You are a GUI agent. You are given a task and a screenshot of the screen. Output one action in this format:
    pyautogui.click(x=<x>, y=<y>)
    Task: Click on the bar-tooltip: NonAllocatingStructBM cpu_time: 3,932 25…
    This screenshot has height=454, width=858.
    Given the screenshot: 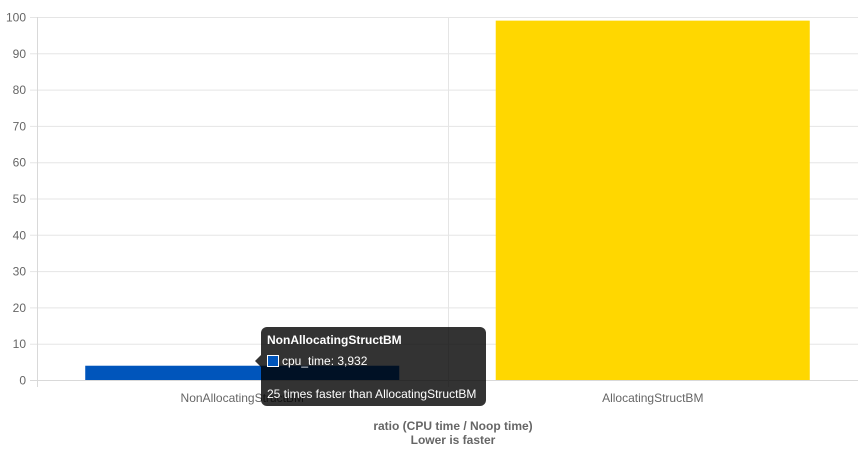 What is the action you would take?
    pyautogui.click(x=370, y=366)
    